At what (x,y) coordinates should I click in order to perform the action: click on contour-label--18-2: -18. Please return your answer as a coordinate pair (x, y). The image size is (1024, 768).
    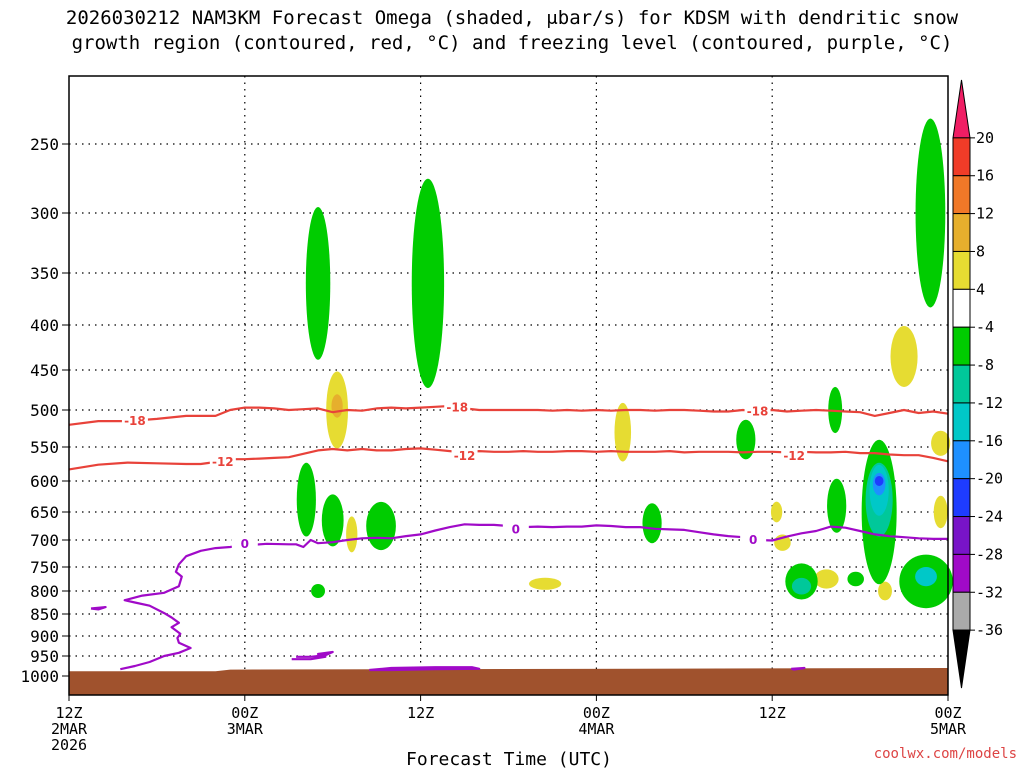
    Looking at the image, I should click on (758, 411).